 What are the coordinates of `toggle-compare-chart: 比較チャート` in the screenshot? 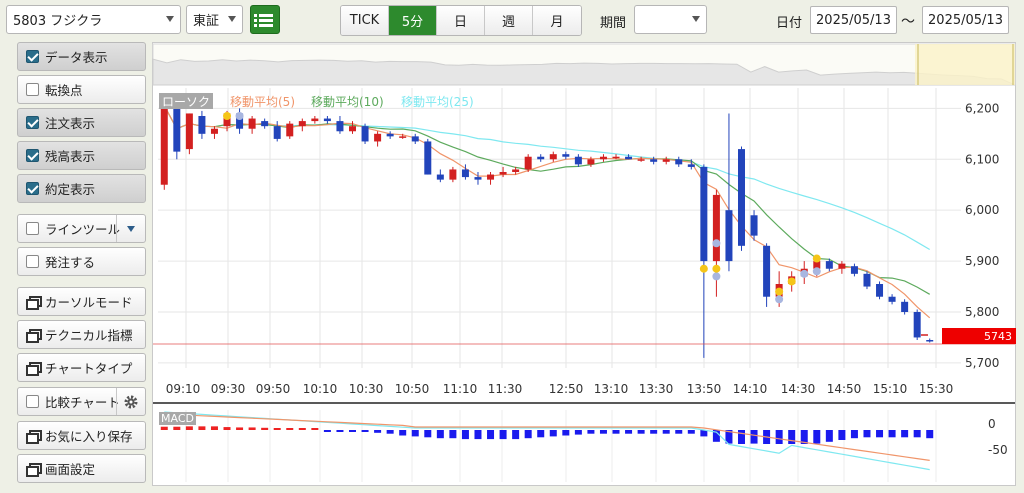 It's located at (81, 401).